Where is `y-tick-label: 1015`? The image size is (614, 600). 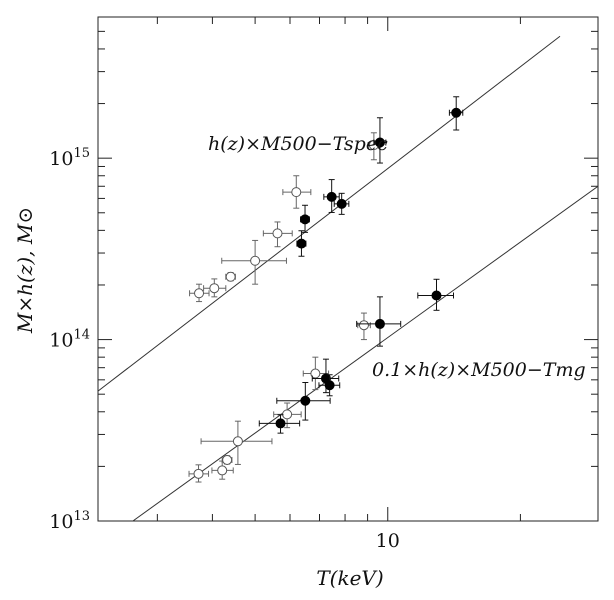 y-tick-label: 1015 is located at coordinates (69, 158).